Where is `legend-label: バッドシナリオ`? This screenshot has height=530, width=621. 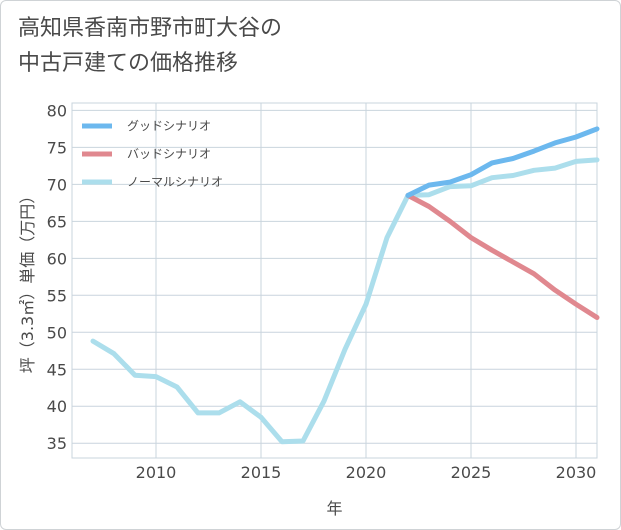 legend-label: バッドシナリオ is located at coordinates (169, 154).